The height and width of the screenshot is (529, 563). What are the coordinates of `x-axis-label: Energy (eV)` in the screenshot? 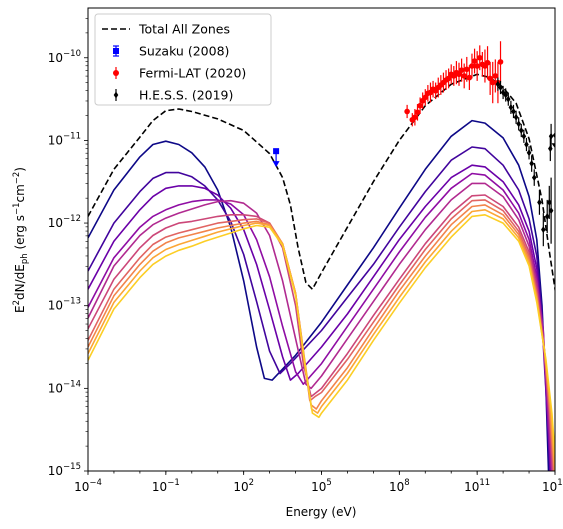 It's located at (321, 512).